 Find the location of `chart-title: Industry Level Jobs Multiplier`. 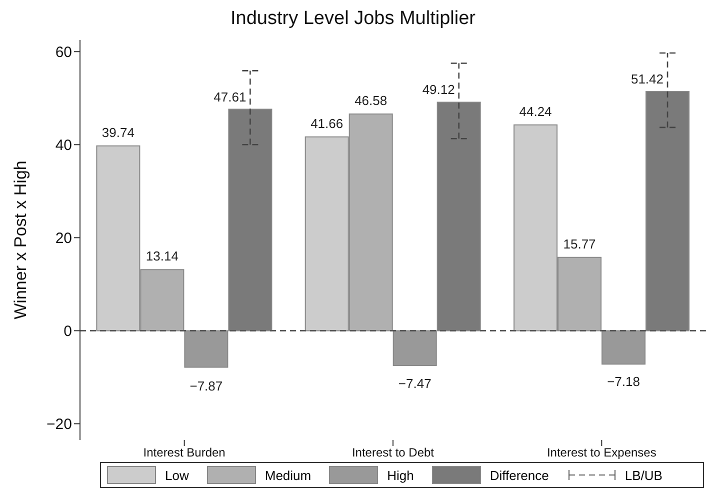

chart-title: Industry Level Jobs Multiplier is located at coordinates (353, 19).